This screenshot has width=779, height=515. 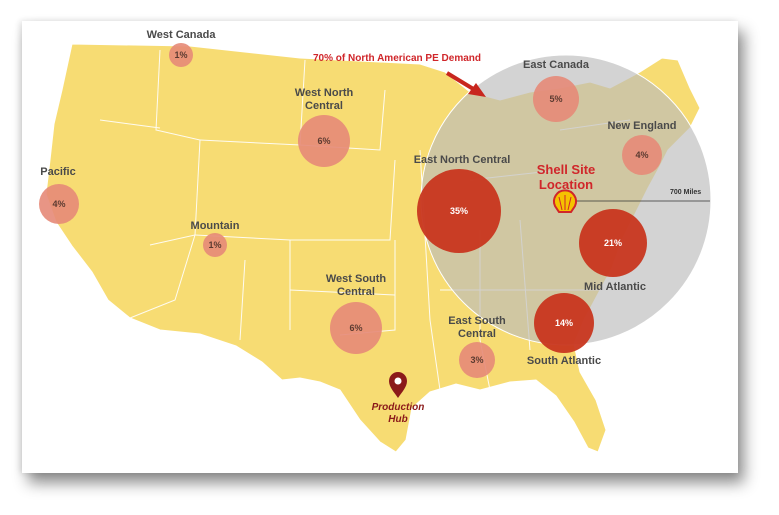 I want to click on region-name: West North Central, so click(x=324, y=99).